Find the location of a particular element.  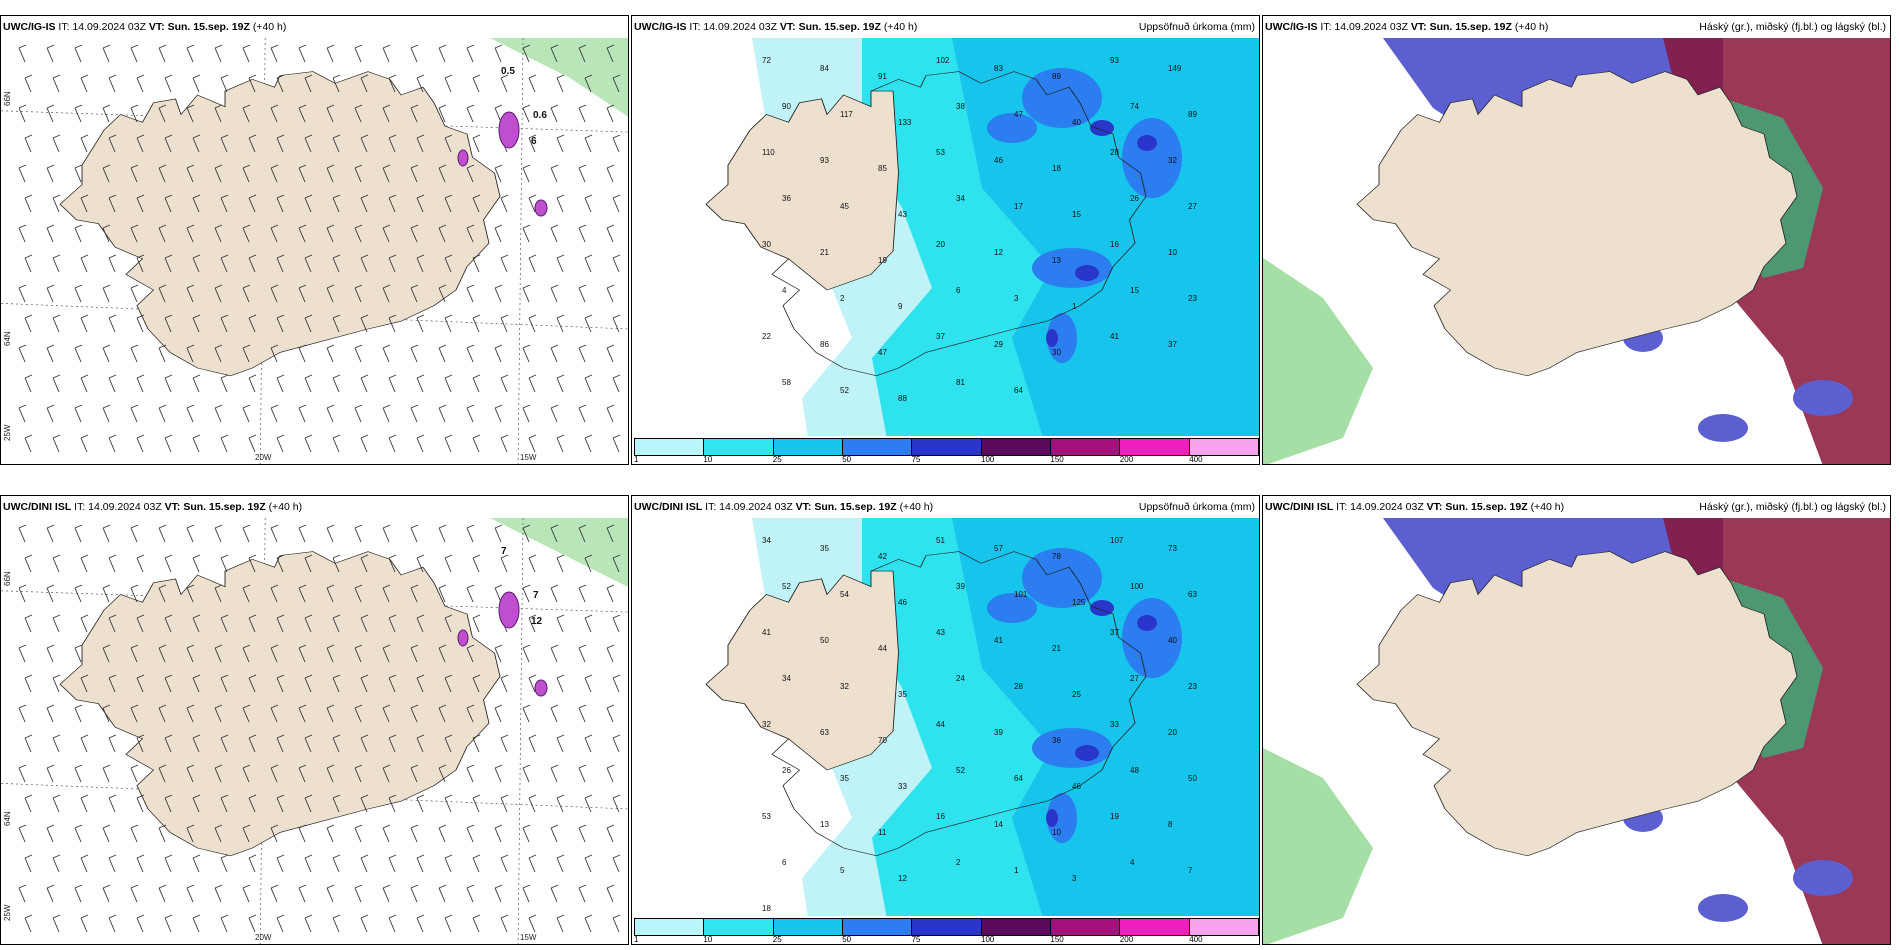

precip-value: 41 is located at coordinates (1114, 336).